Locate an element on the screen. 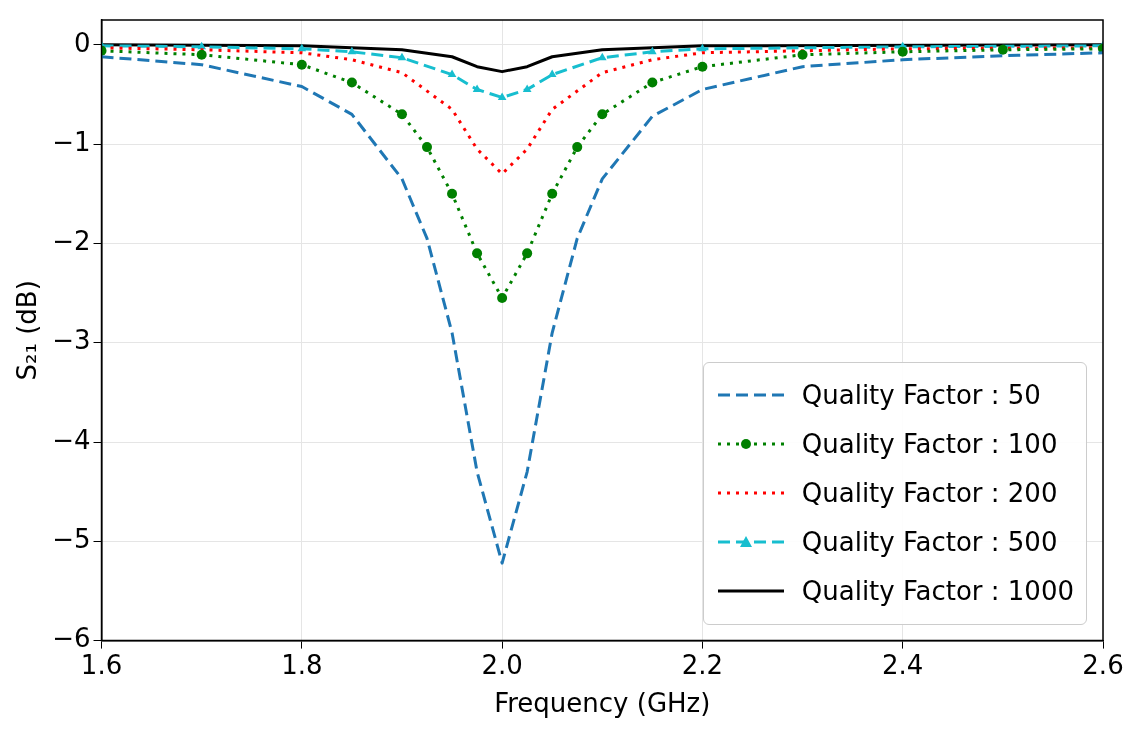 The image size is (1143, 730). legend-label: Quality Factor : 500 is located at coordinates (929, 542).